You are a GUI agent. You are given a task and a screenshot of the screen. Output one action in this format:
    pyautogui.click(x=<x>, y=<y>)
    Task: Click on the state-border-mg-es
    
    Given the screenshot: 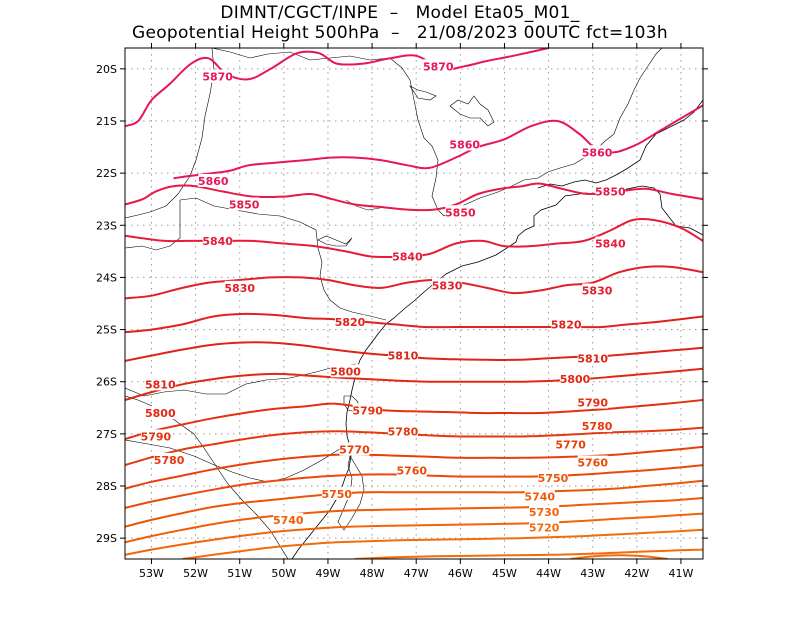 What is the action you would take?
    pyautogui.click(x=638, y=91)
    